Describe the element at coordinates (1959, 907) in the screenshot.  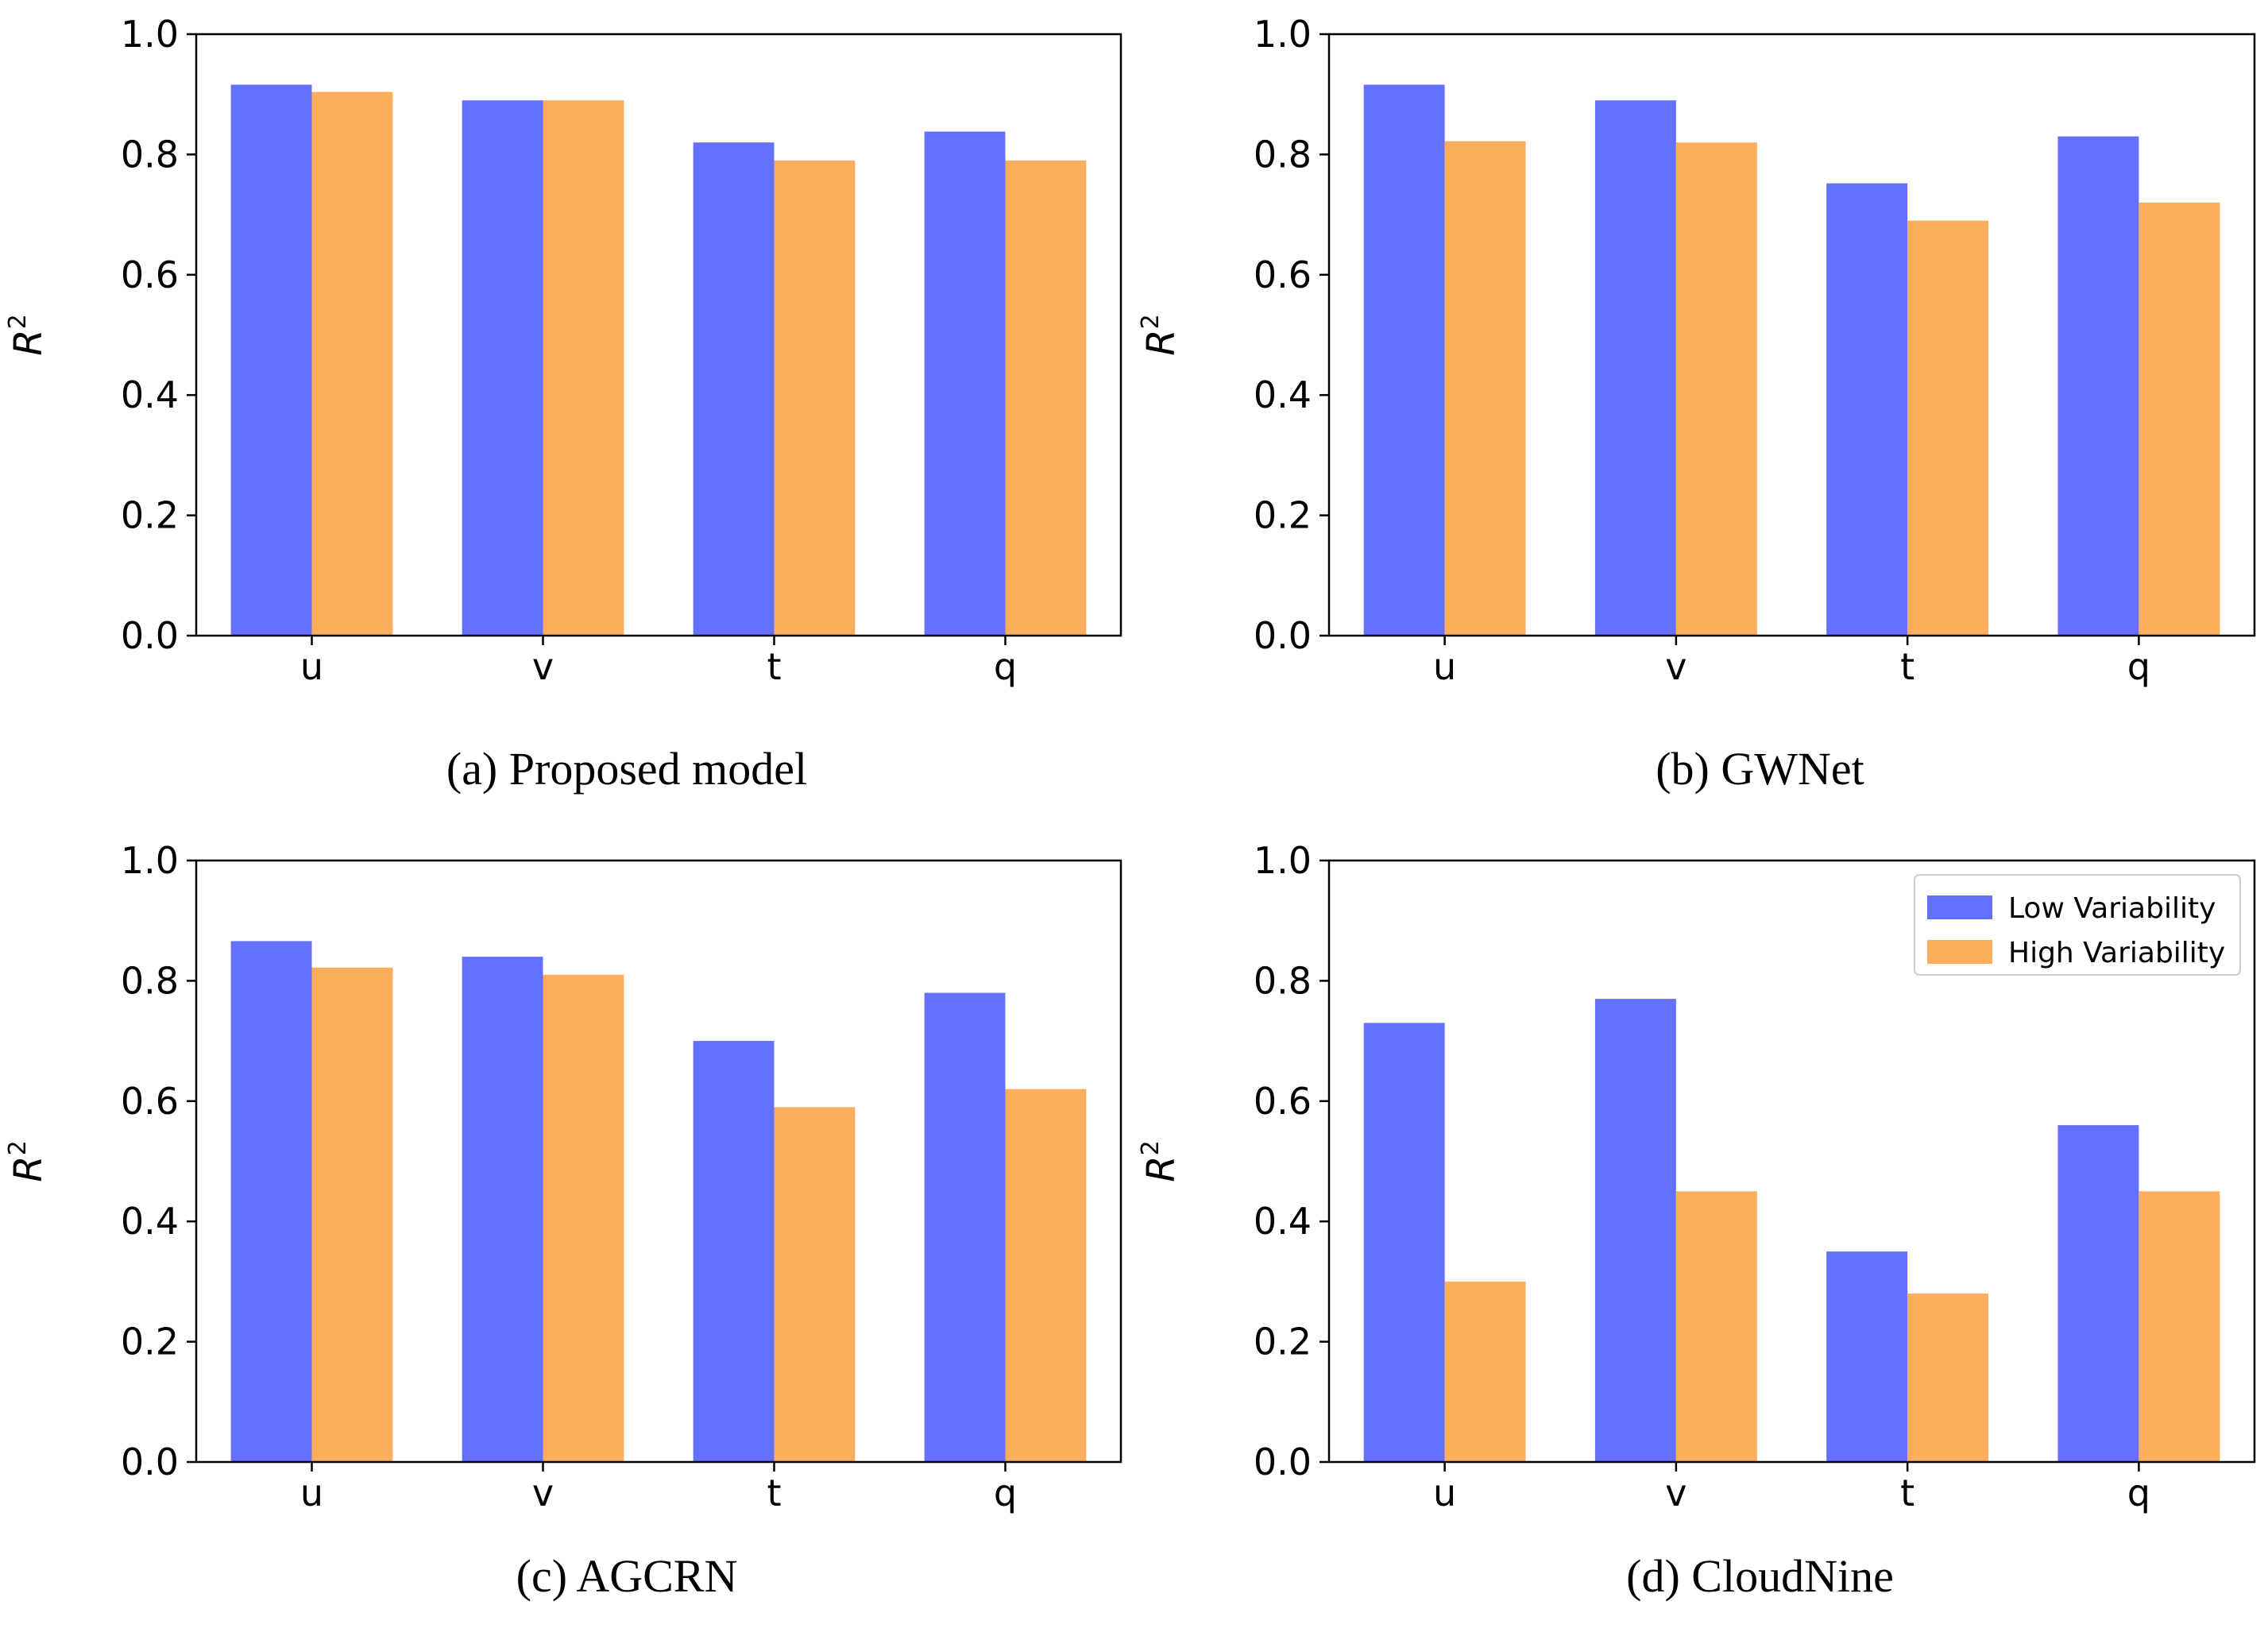
I see `legend-swatch-low` at that location.